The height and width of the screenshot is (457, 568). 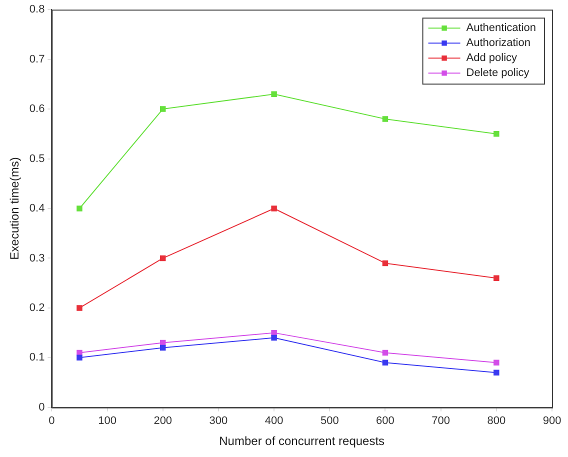 What do you see at coordinates (37, 358) in the screenshot?
I see `y-tick-label: 0.1` at bounding box center [37, 358].